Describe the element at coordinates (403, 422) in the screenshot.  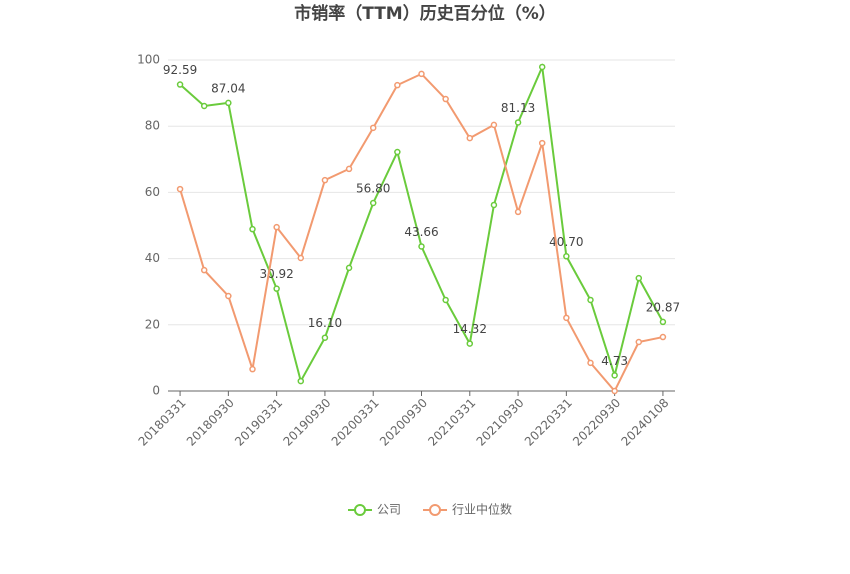
I see `x-tick-label: 20200930` at that location.